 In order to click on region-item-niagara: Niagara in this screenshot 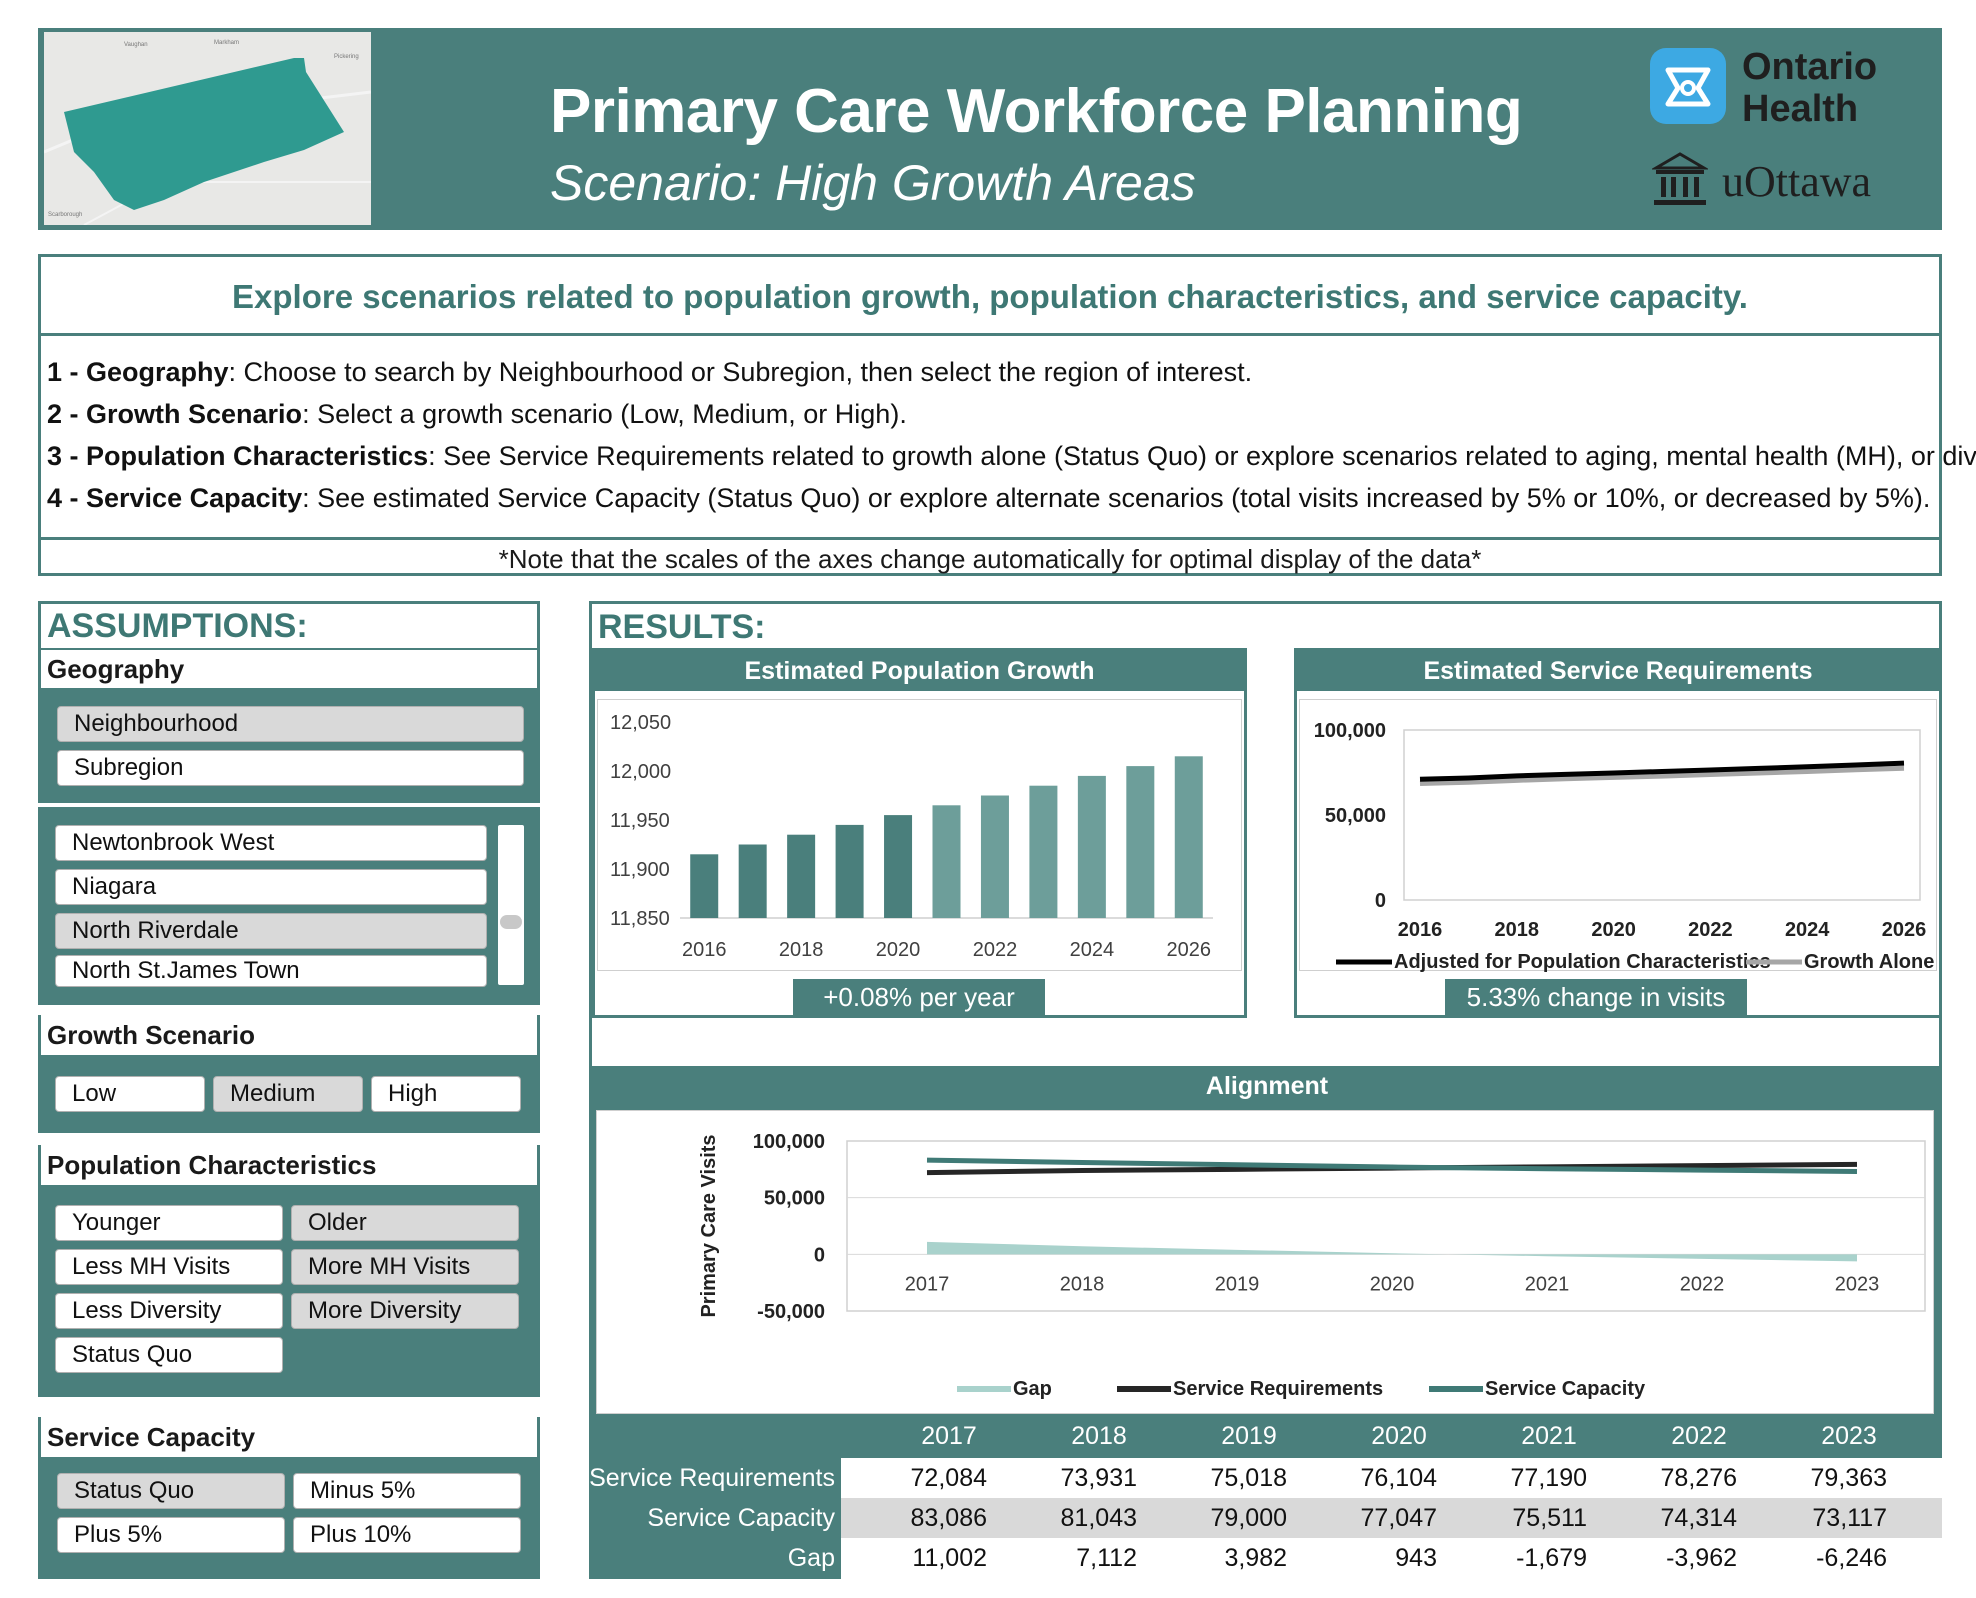, I will do `click(271, 887)`.